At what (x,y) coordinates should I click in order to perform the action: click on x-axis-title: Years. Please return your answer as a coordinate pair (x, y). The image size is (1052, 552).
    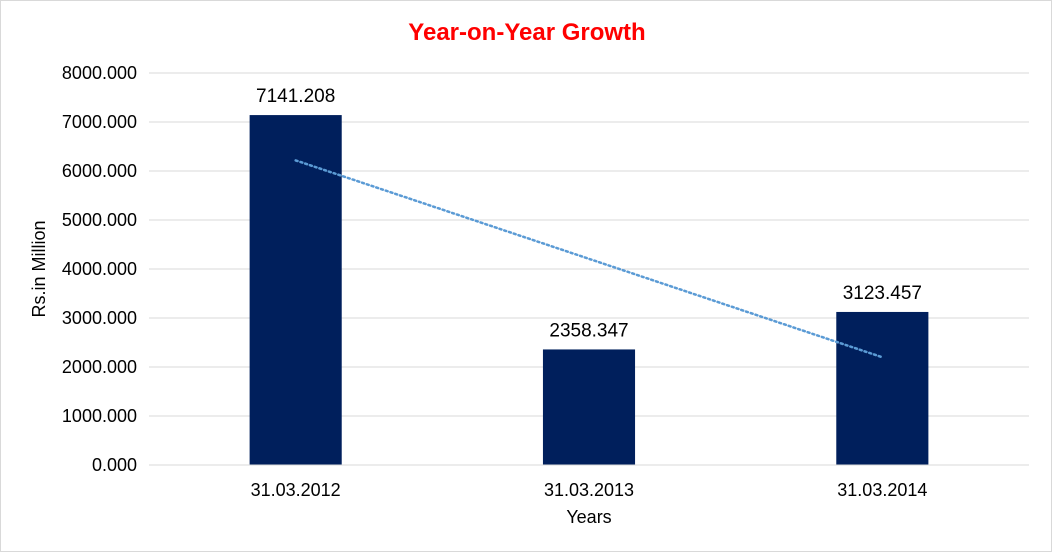
    Looking at the image, I should click on (588, 517).